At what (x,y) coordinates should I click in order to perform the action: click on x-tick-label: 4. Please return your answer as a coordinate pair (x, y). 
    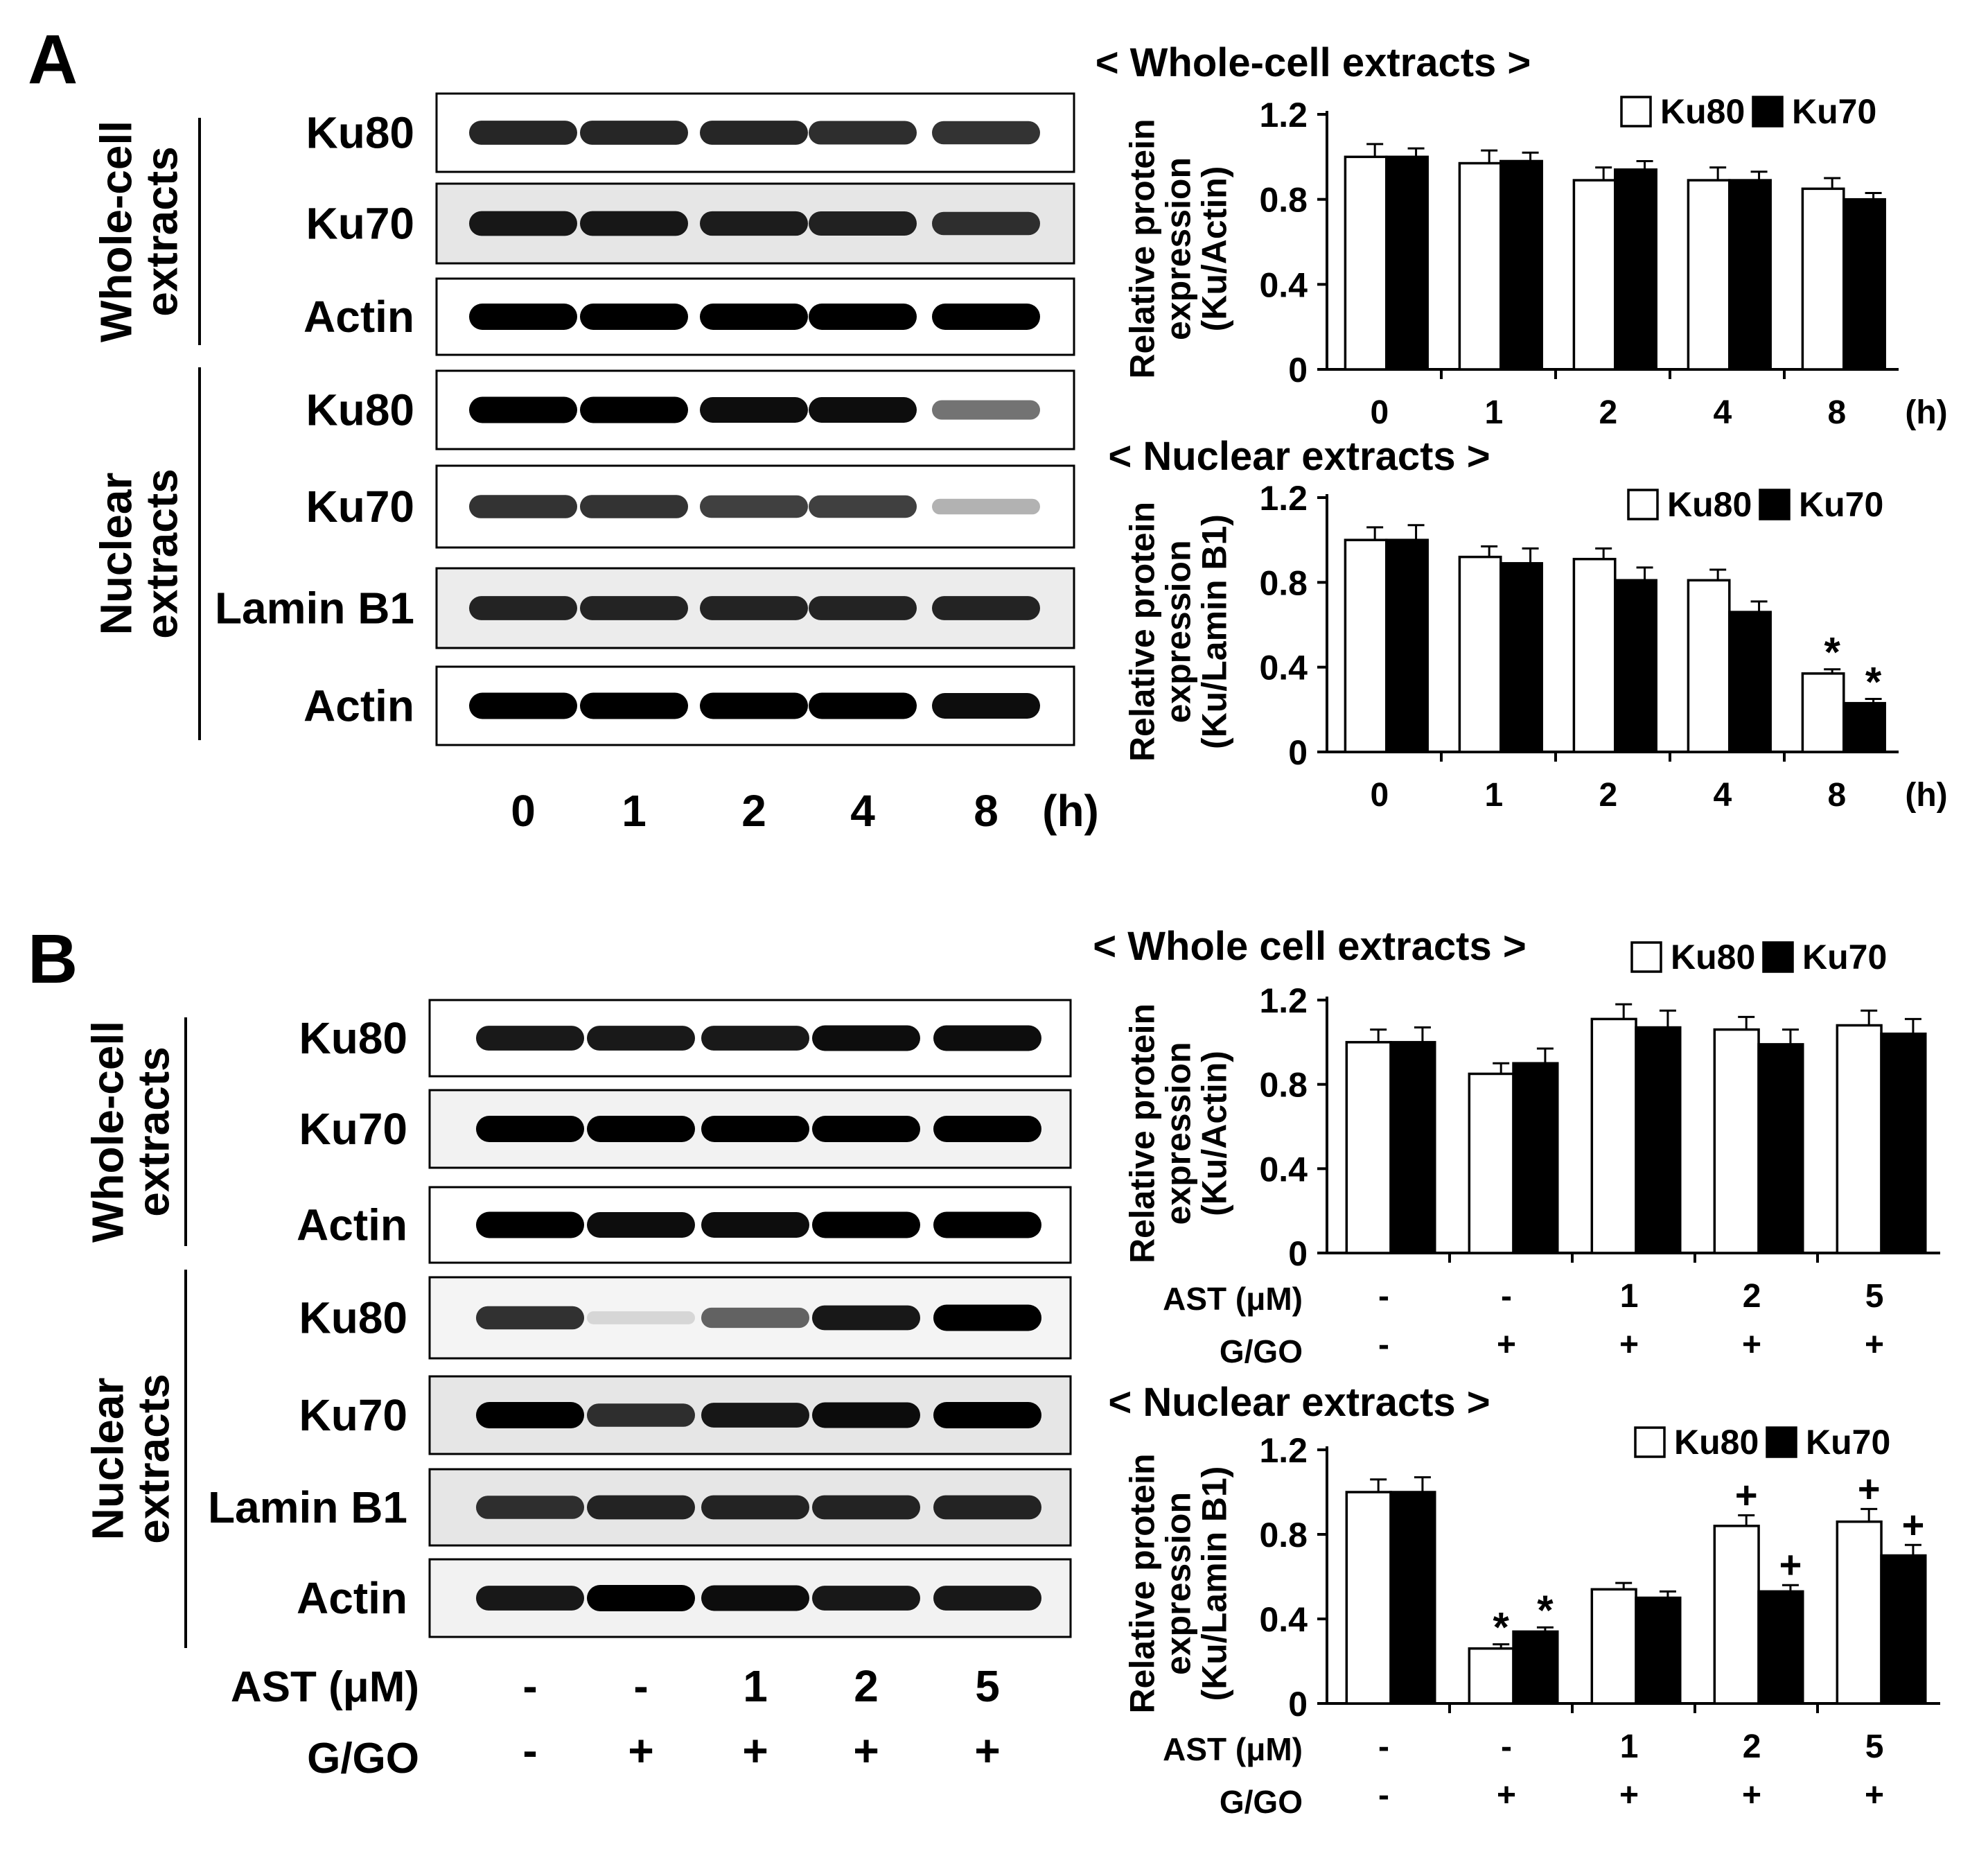
    Looking at the image, I should click on (1722, 412).